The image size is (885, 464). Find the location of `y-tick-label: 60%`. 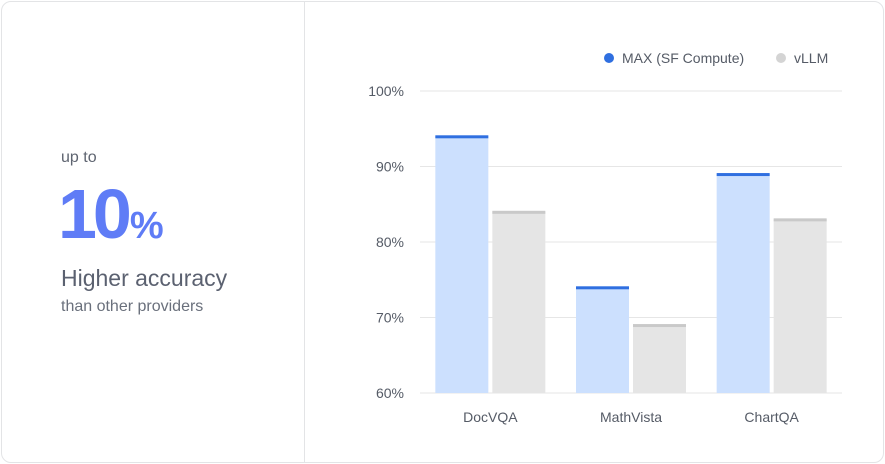

y-tick-label: 60% is located at coordinates (390, 393).